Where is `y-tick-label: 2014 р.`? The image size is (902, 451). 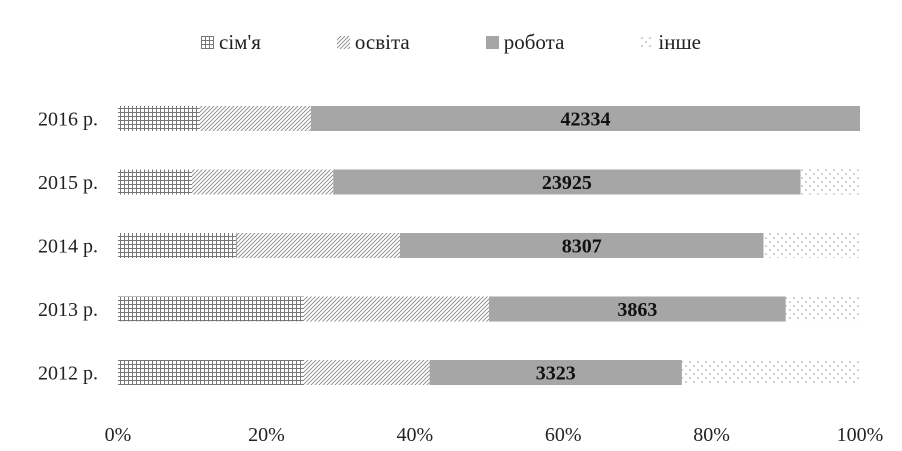
y-tick-label: 2014 р. is located at coordinates (68, 247).